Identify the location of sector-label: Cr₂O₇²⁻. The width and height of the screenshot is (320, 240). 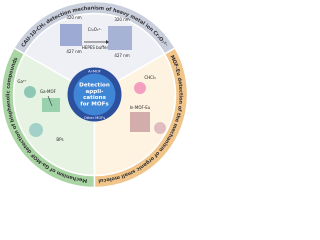
(95, 29).